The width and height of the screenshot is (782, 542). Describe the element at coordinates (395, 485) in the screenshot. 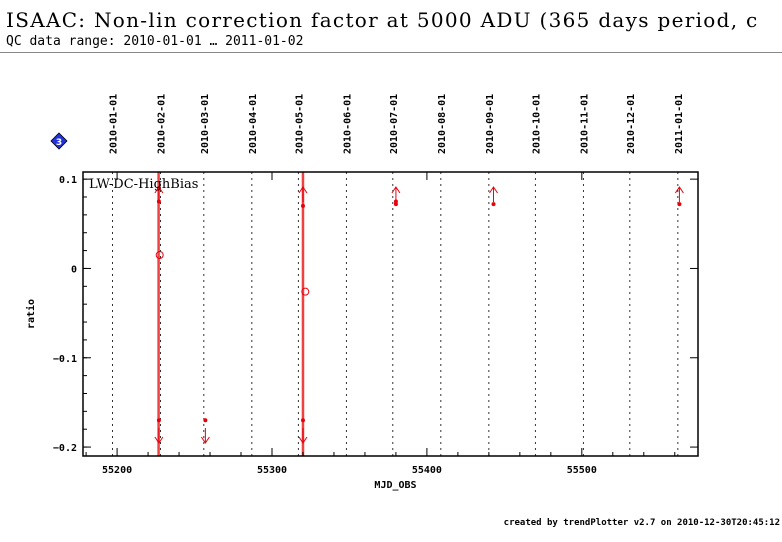

I see `x-axis-label: MJD_OBS` at that location.